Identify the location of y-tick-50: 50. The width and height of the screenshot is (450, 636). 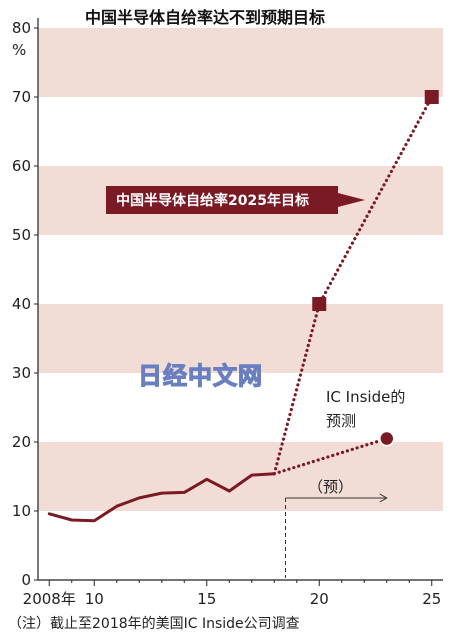
(21, 235).